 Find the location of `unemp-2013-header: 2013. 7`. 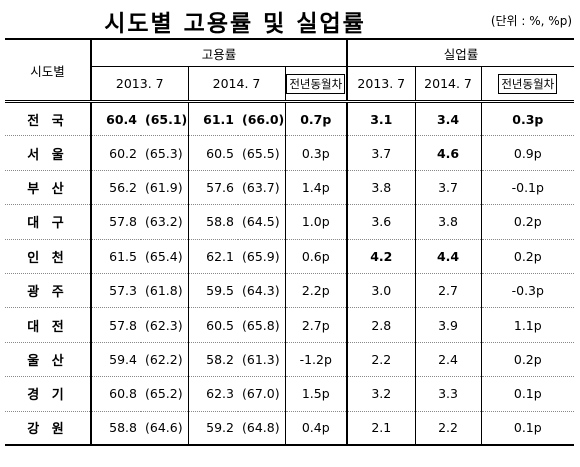

unemp-2013-header: 2013. 7 is located at coordinates (381, 84).